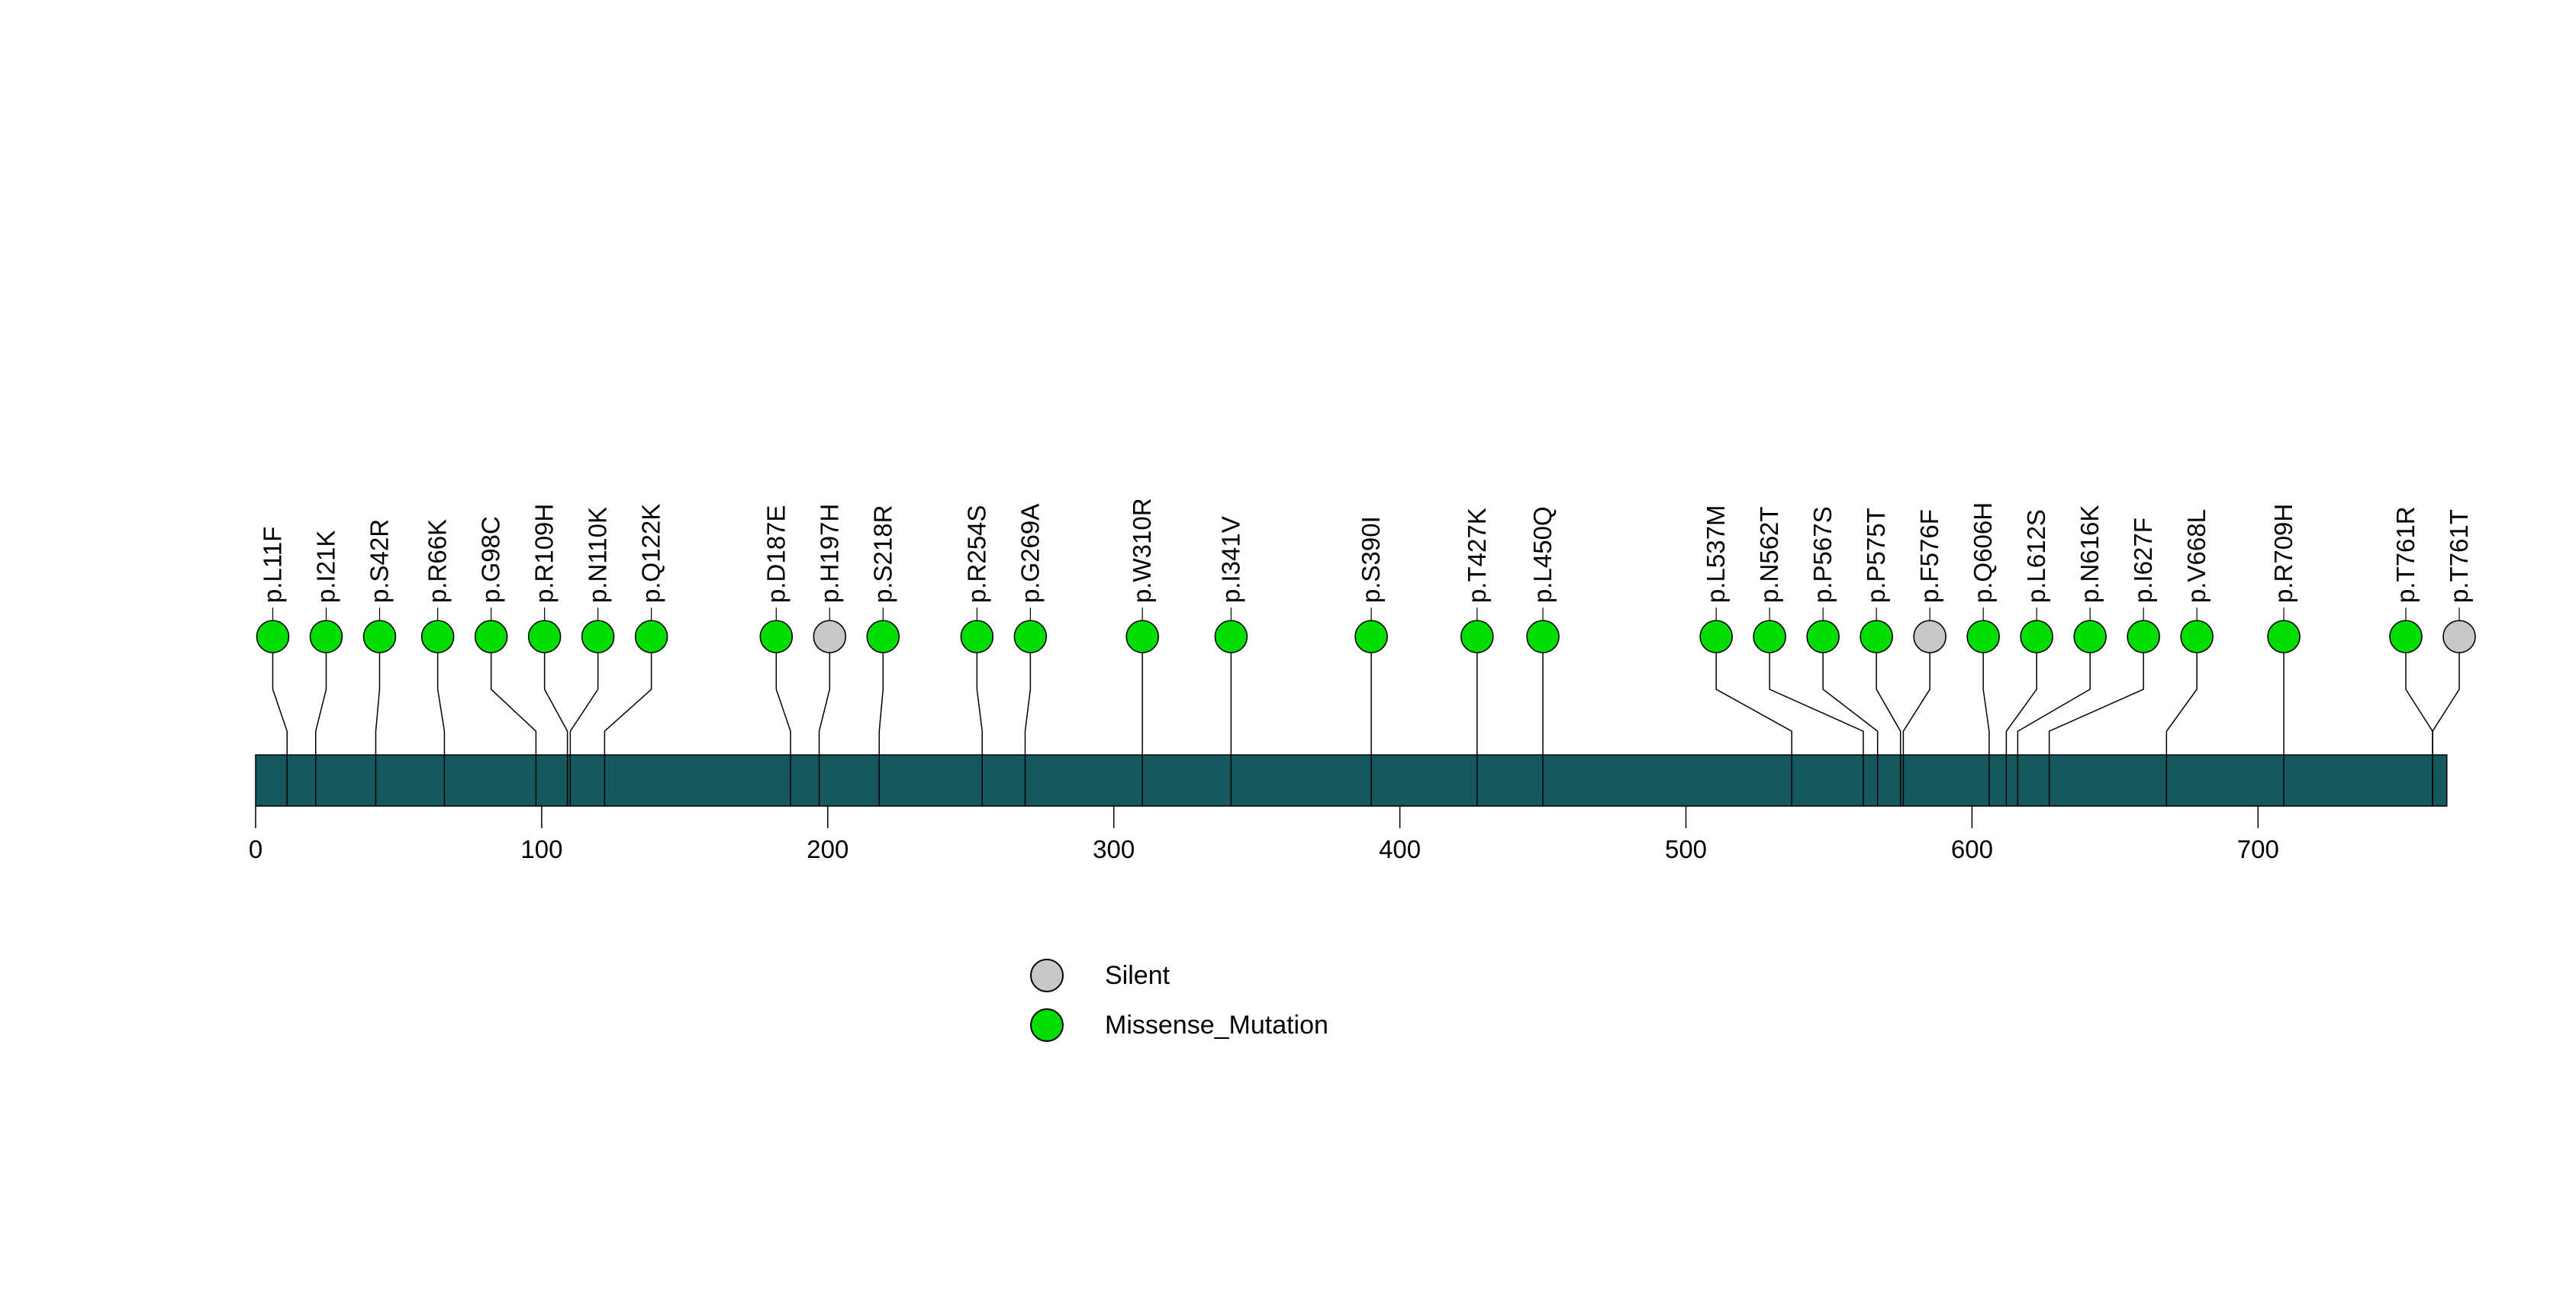 This screenshot has width=2576, height=1290. What do you see at coordinates (1769, 554) in the screenshot?
I see `mutation-label: p.N562T` at bounding box center [1769, 554].